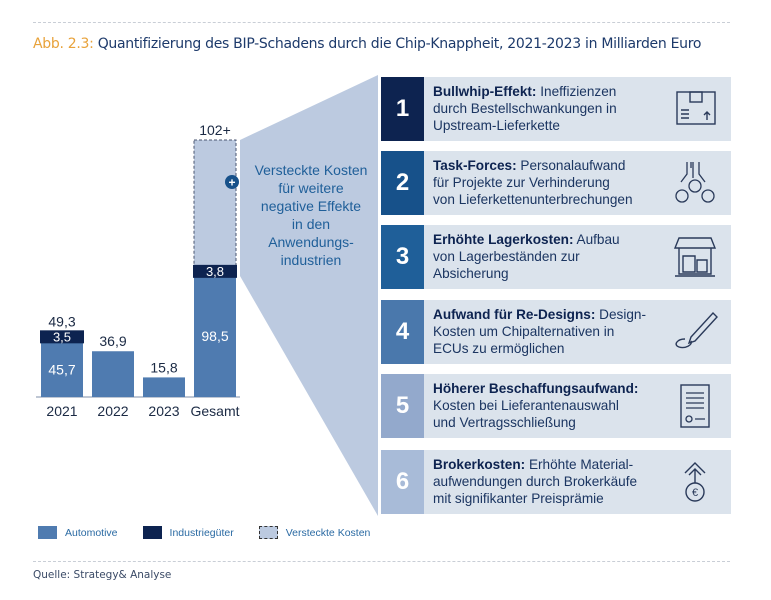 This screenshot has width=771, height=600. What do you see at coordinates (496, 125) in the screenshot?
I see `card-line: Upstream-Lieferkette` at bounding box center [496, 125].